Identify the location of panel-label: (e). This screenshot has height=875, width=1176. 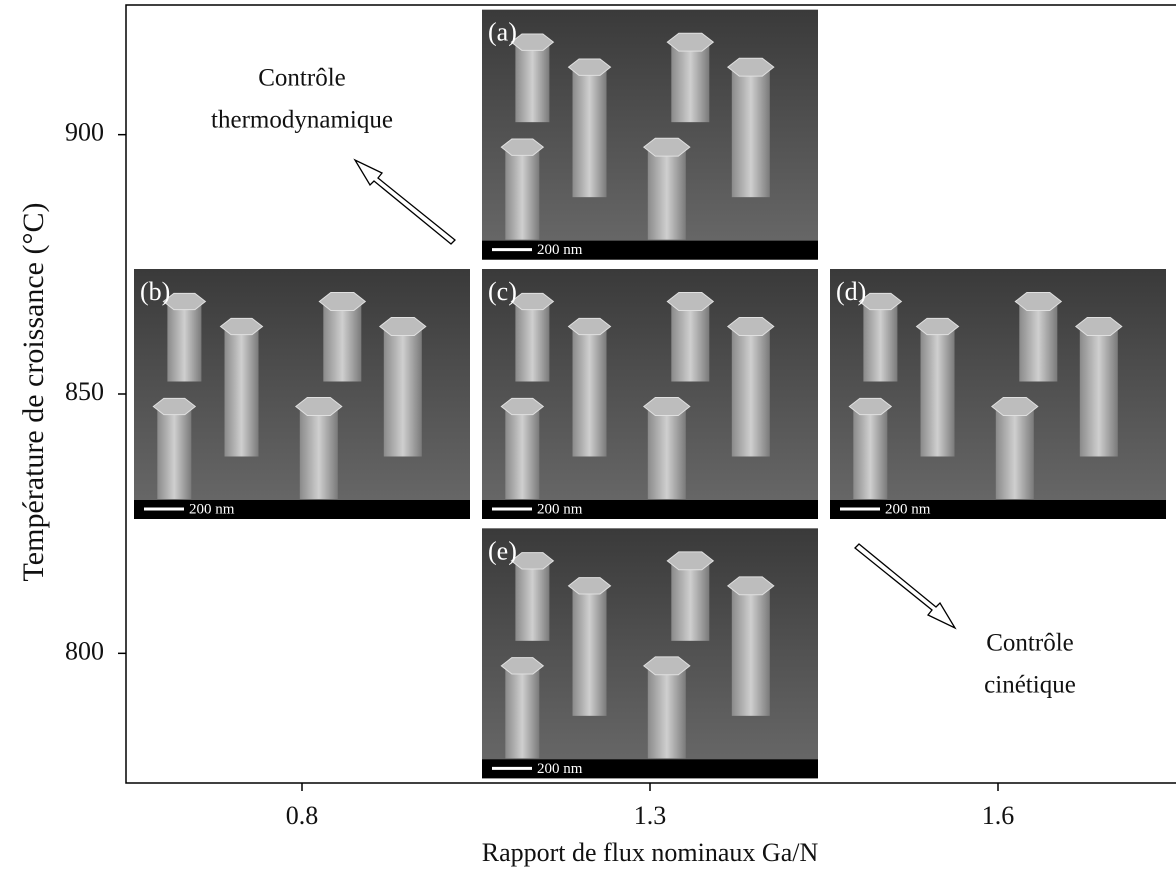
(502, 550).